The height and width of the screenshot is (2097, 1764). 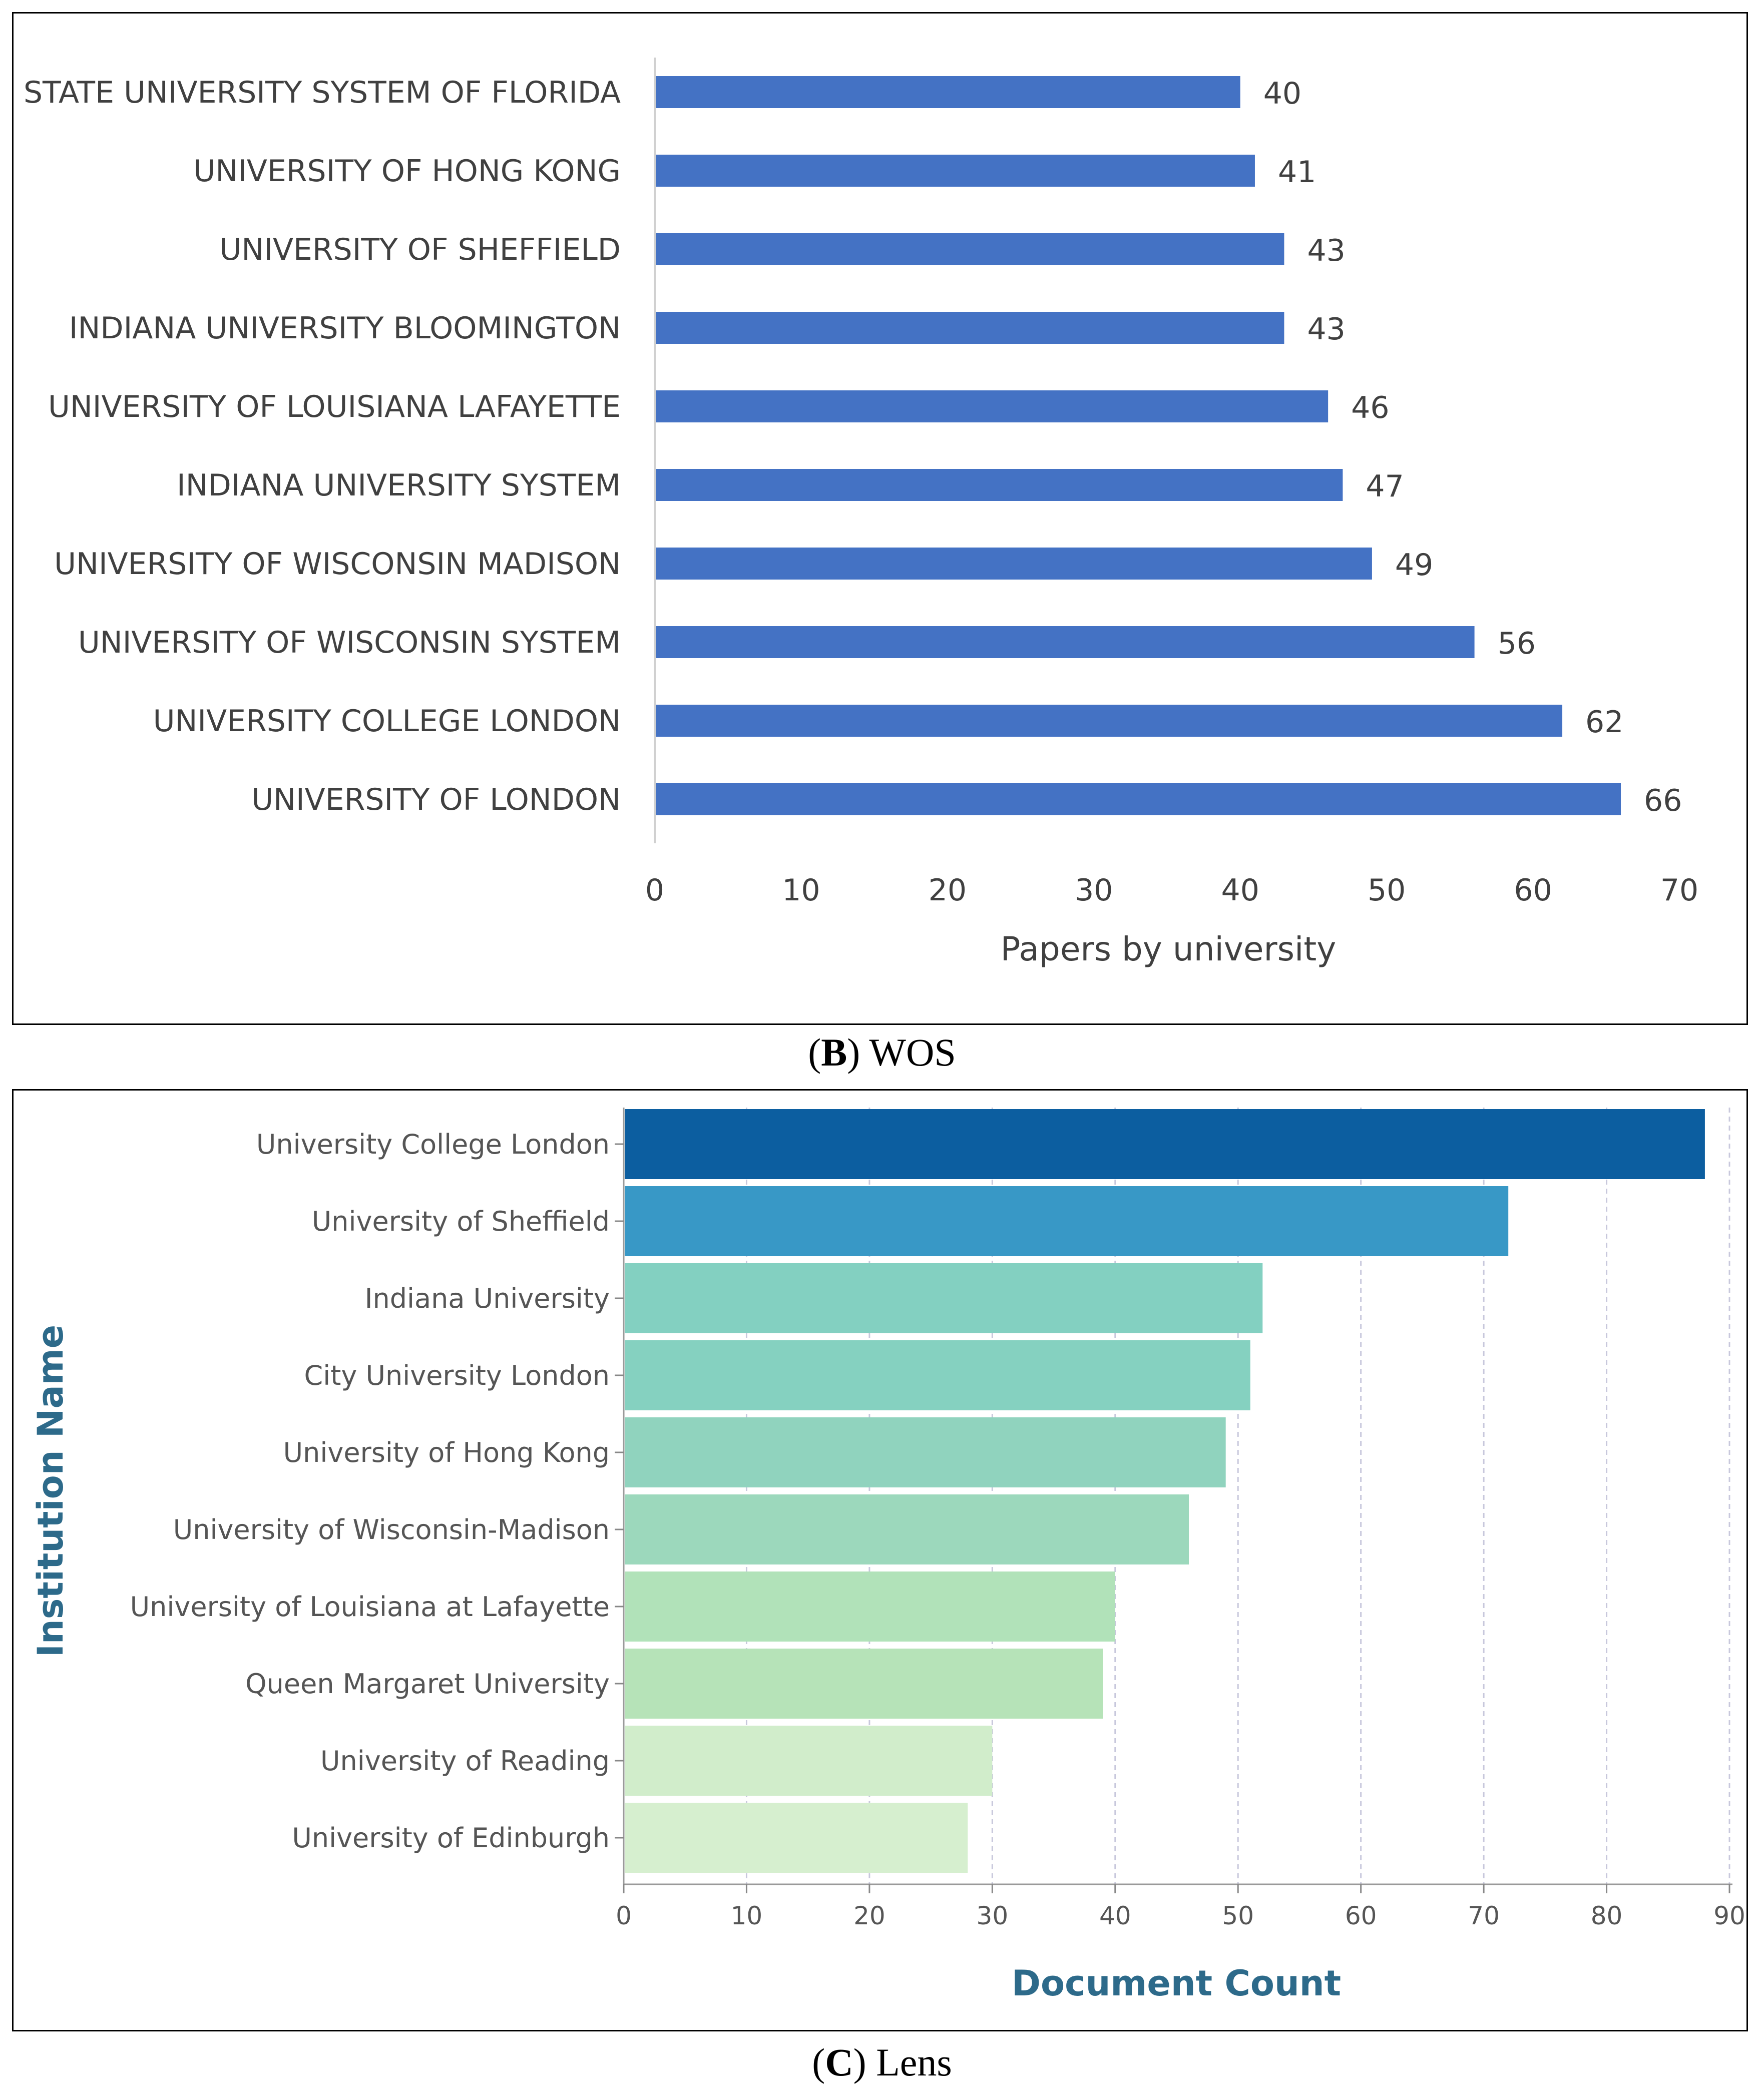 I want to click on lens-category-label: University of Reading, so click(x=465, y=1761).